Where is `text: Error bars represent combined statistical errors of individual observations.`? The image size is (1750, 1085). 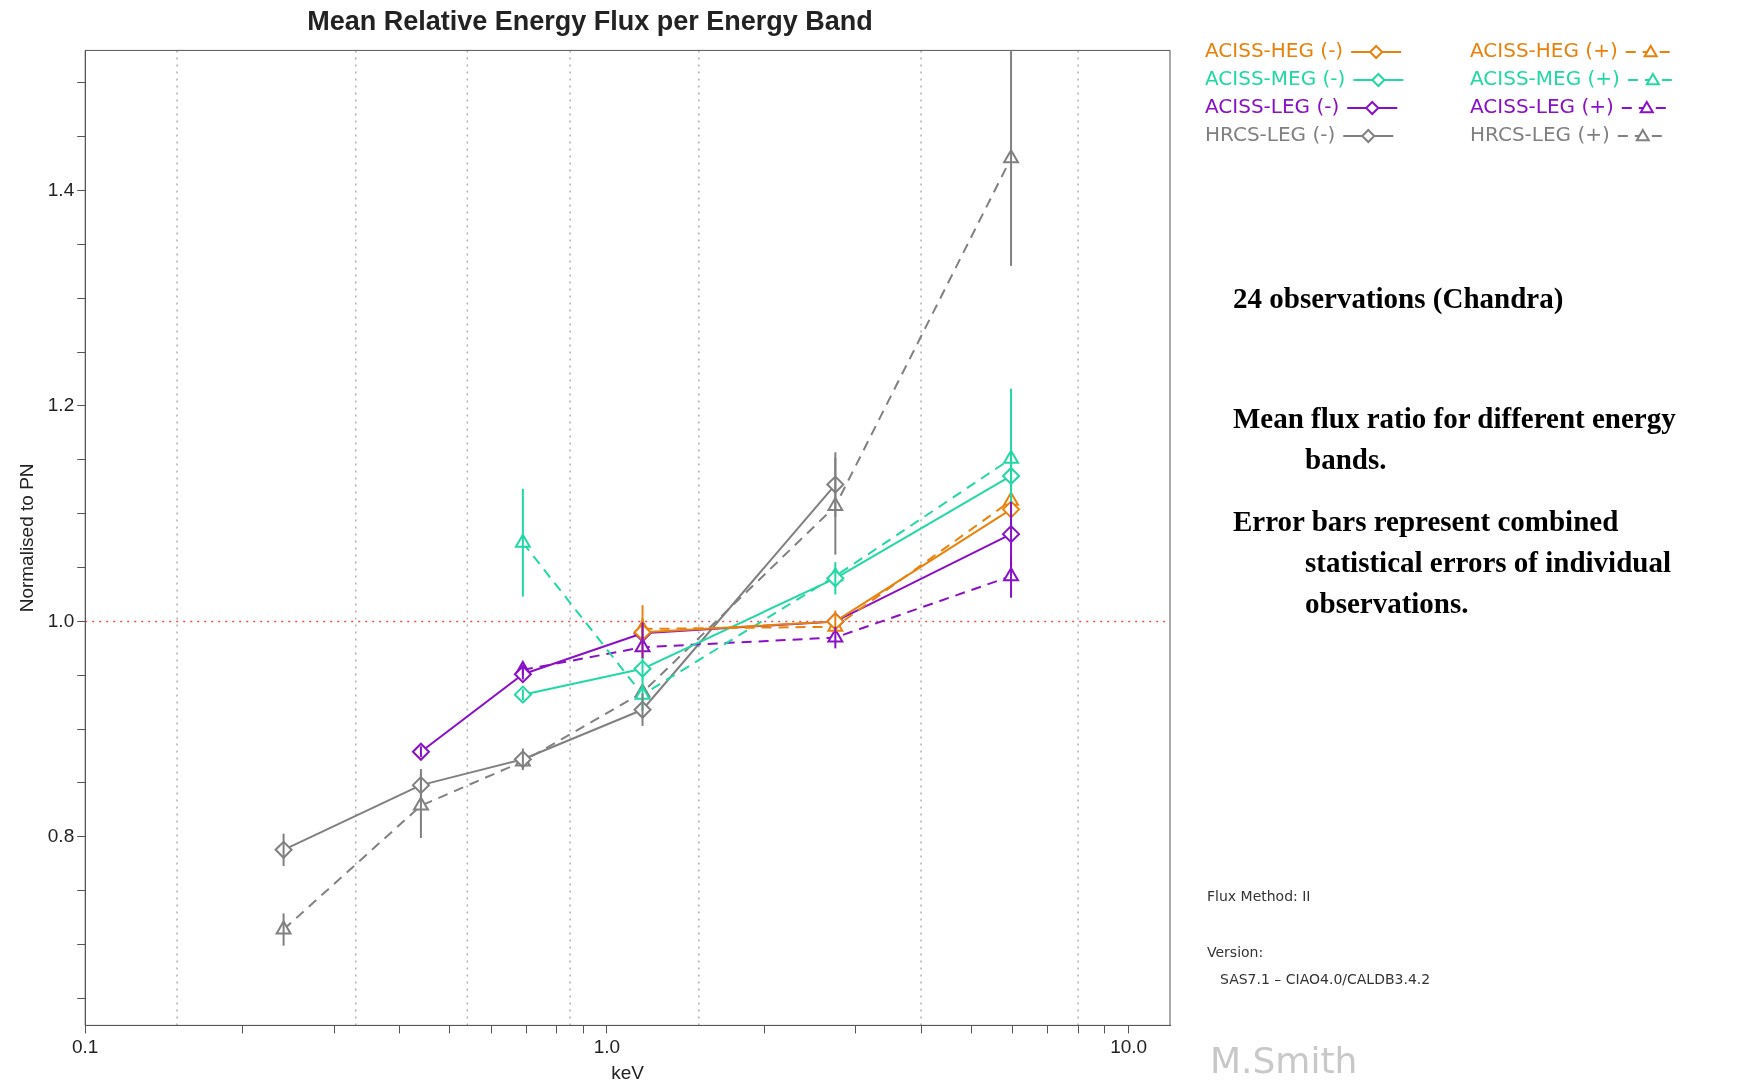 text: Error bars represent combined statistical errors of individual observations. is located at coordinates (1452, 562).